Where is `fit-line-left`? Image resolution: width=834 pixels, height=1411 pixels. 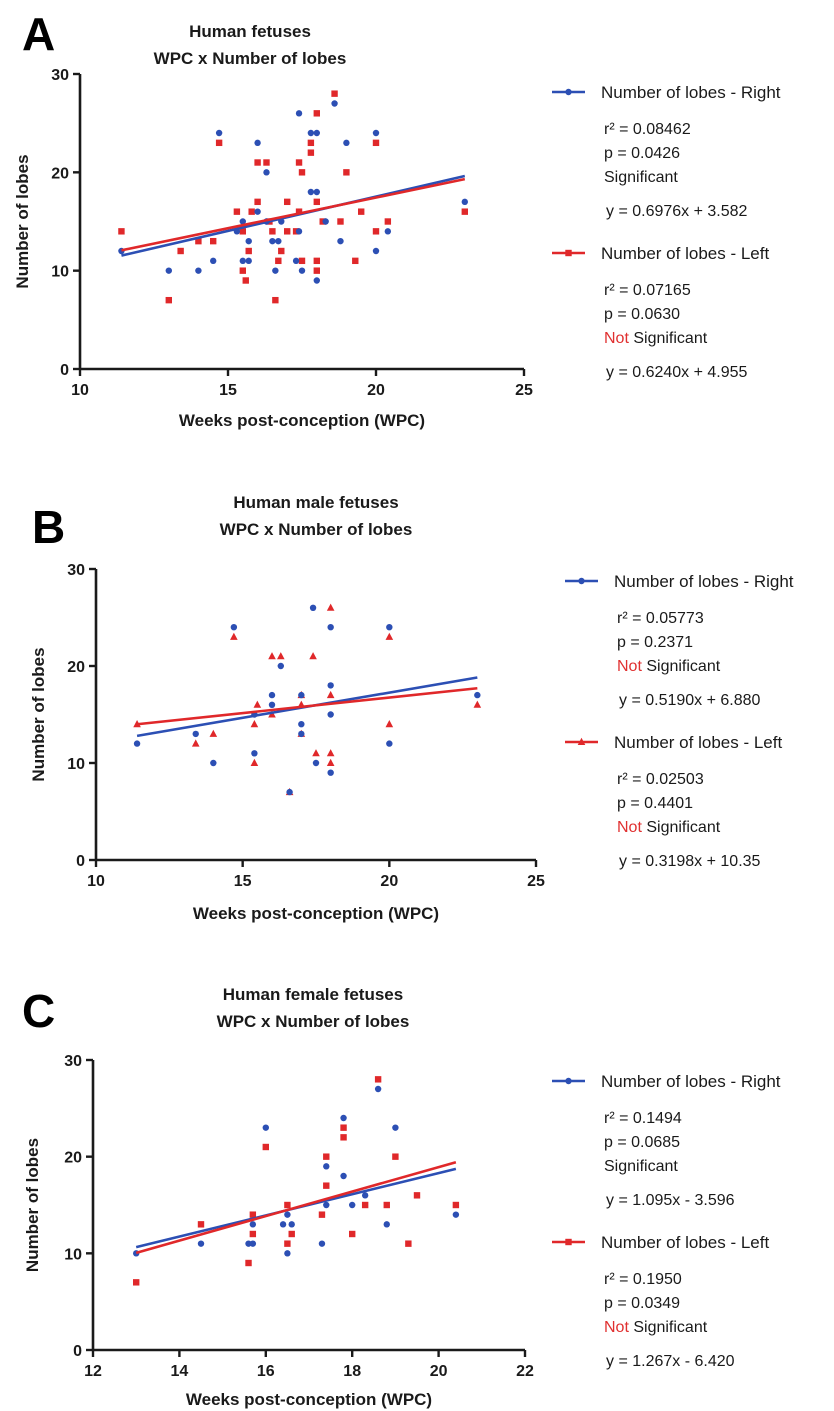 fit-line-left is located at coordinates (296, 1207).